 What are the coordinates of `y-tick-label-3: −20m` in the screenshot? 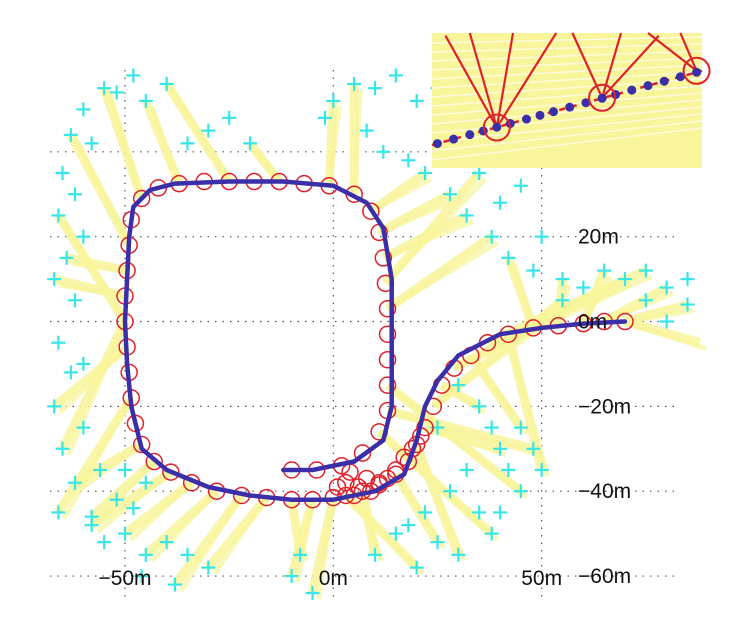 It's located at (604, 406).